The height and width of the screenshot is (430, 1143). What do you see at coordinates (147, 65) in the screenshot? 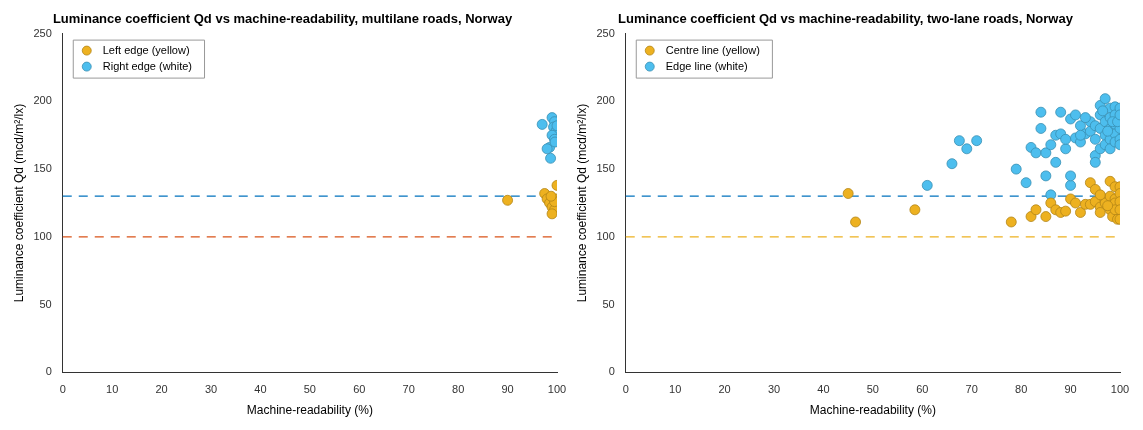
I see `legend-label: Right edge (white)` at bounding box center [147, 65].